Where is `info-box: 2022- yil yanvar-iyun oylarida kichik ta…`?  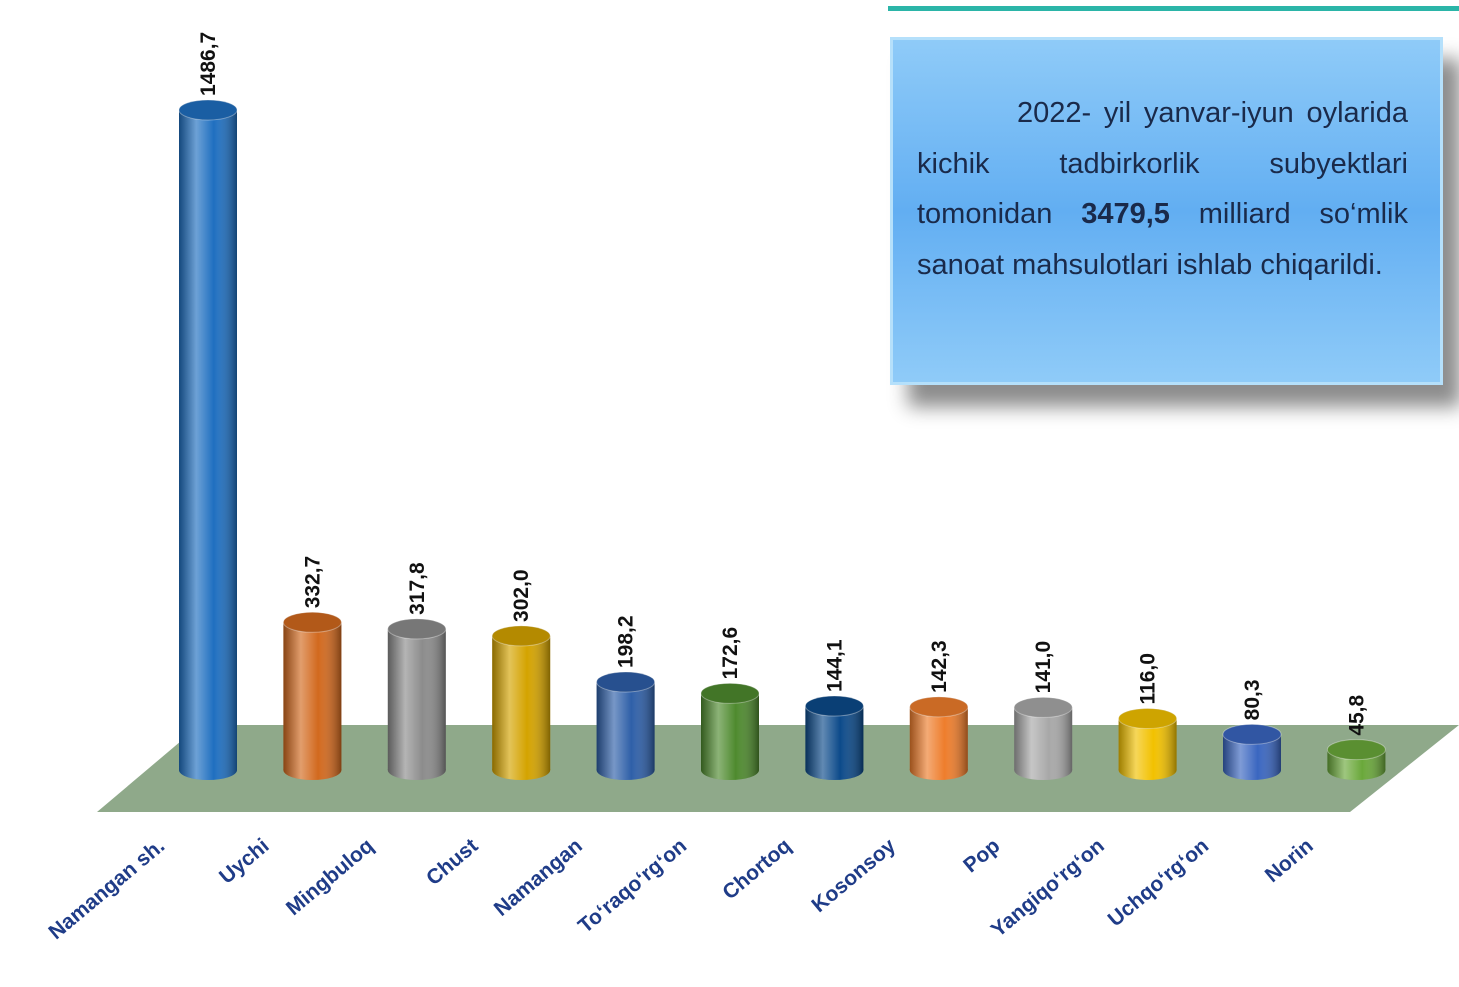
info-box: 2022- yil yanvar-iyun oylarida kichik ta… is located at coordinates (1166, 211).